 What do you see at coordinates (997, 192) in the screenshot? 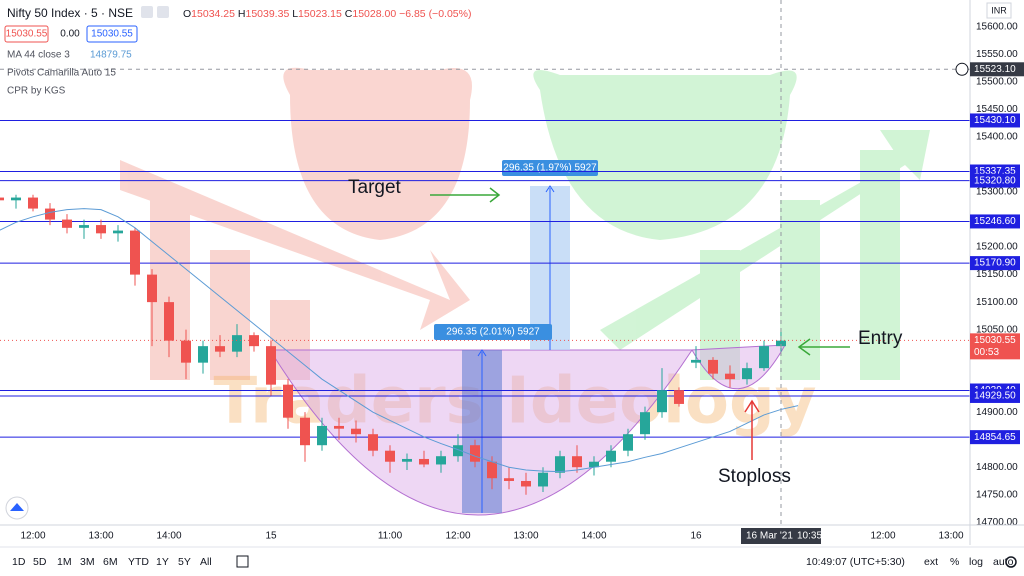
I see `y-tick-label: 15300.00` at bounding box center [997, 192].